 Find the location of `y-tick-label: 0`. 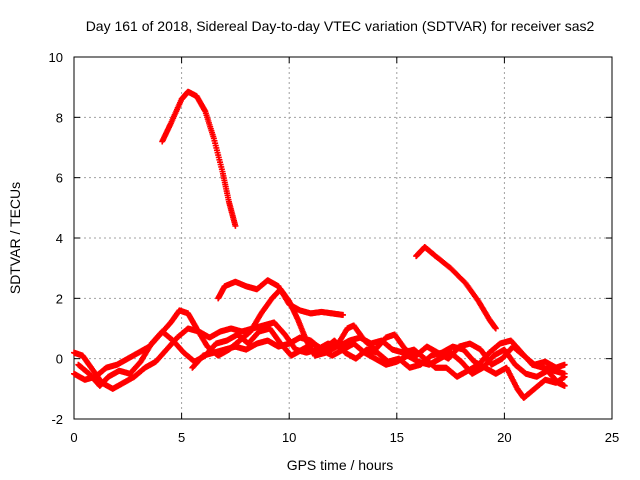

y-tick-label: 0 is located at coordinates (59, 359).